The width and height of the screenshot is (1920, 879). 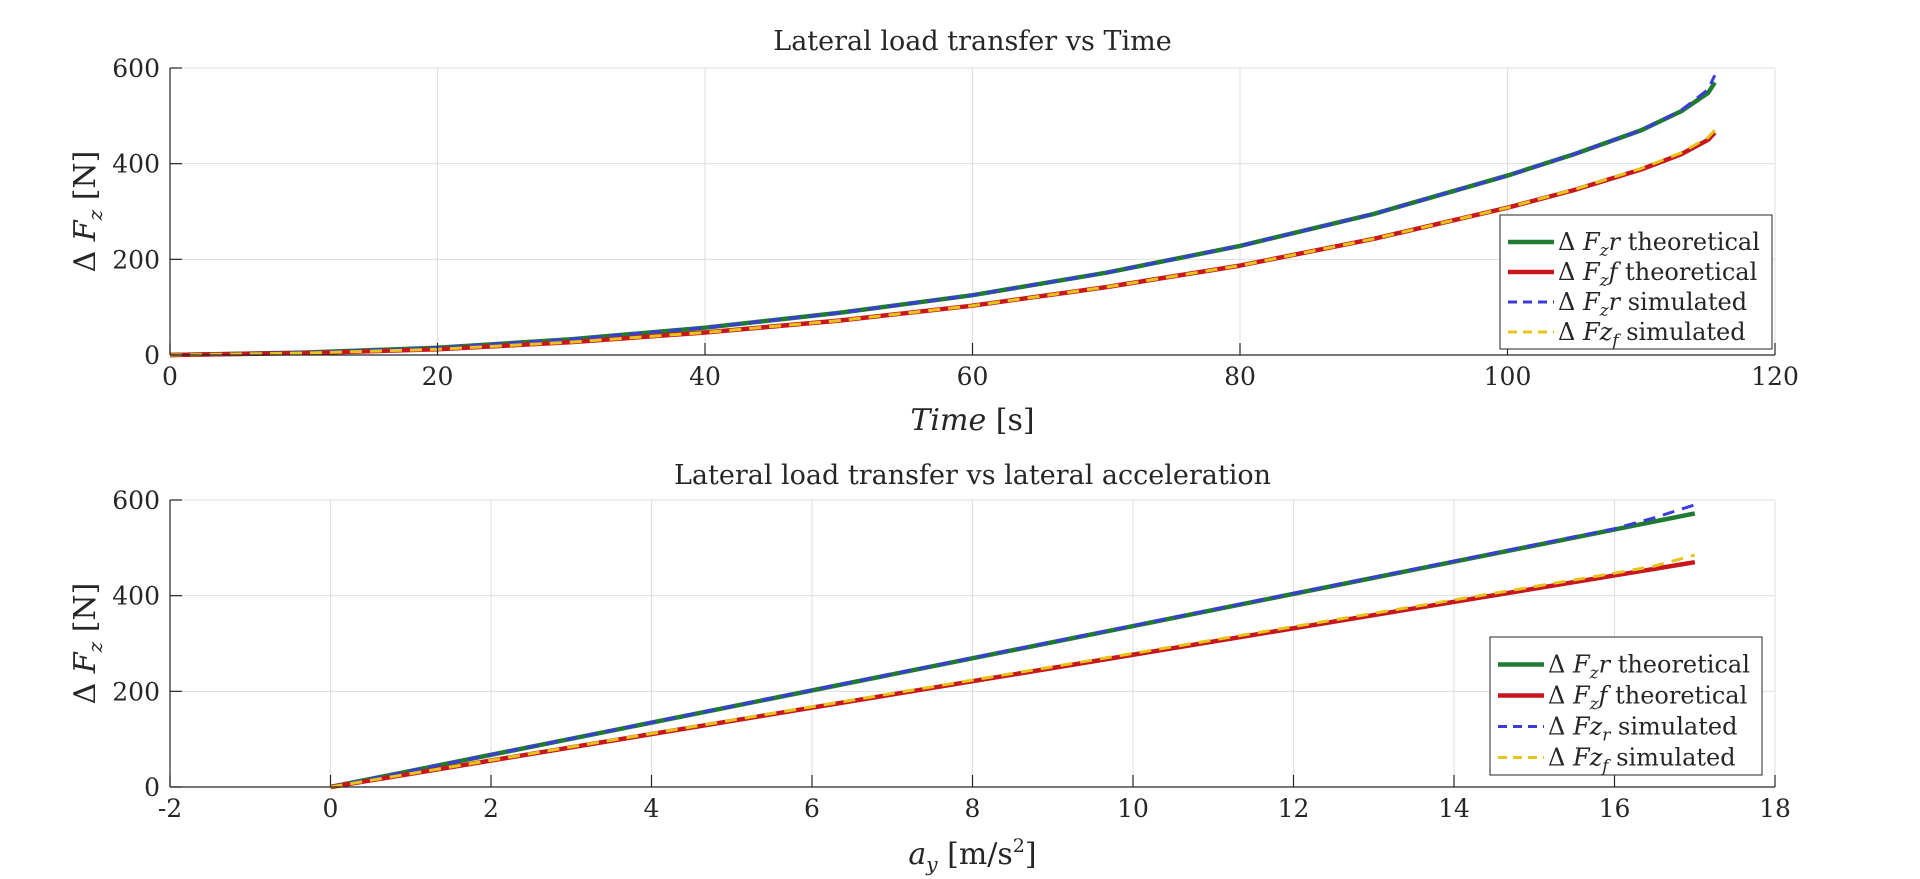 I want to click on legend-label-3: Δ Fzr simulated, so click(x=1642, y=729).